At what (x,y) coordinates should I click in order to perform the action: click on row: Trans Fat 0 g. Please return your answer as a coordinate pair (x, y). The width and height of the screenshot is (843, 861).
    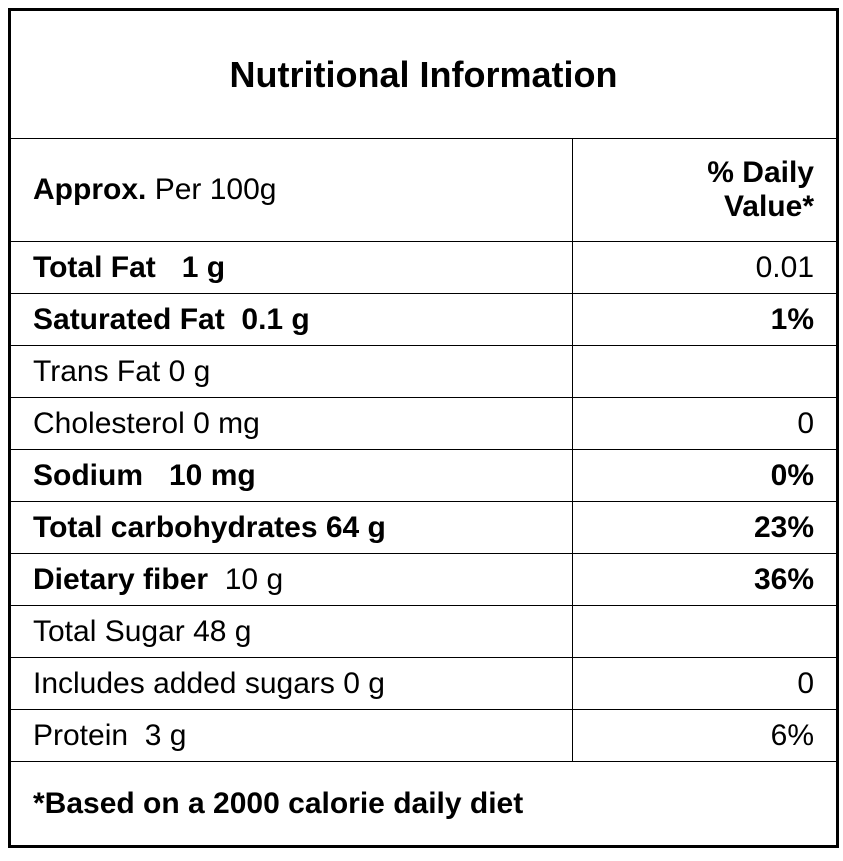
    Looking at the image, I should click on (423, 371).